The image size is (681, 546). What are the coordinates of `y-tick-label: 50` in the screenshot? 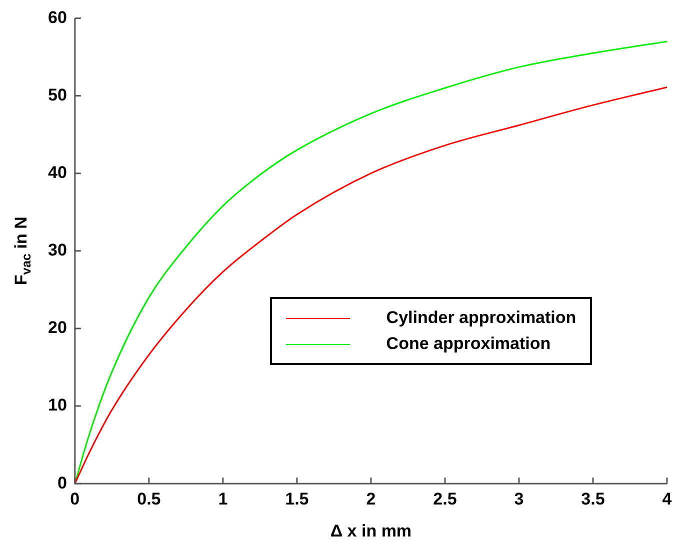 It's located at (57, 94).